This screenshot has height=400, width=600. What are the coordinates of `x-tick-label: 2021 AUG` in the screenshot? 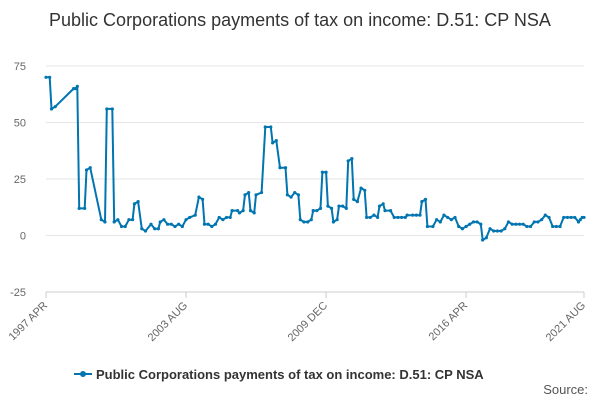 It's located at (566, 322).